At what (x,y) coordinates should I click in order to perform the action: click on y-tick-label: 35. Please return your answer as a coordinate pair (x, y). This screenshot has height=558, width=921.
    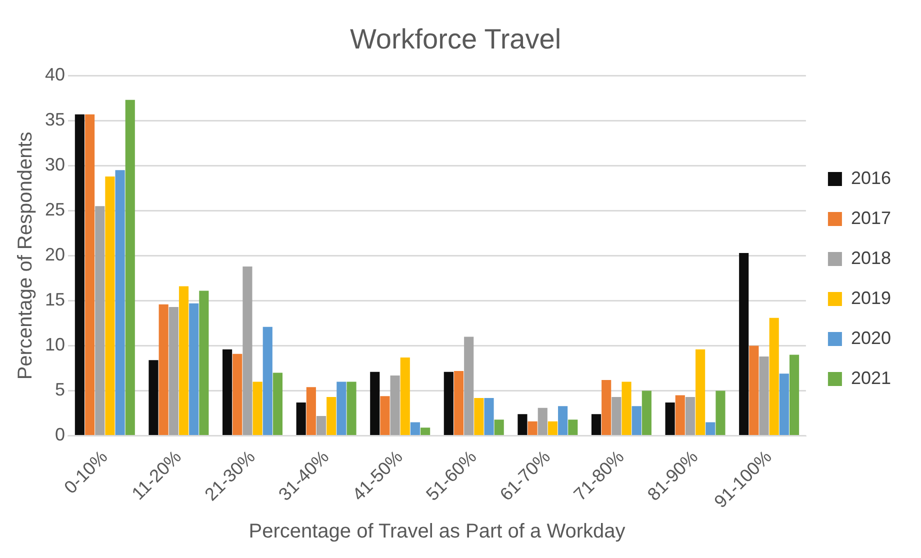
    Looking at the image, I should click on (55, 120).